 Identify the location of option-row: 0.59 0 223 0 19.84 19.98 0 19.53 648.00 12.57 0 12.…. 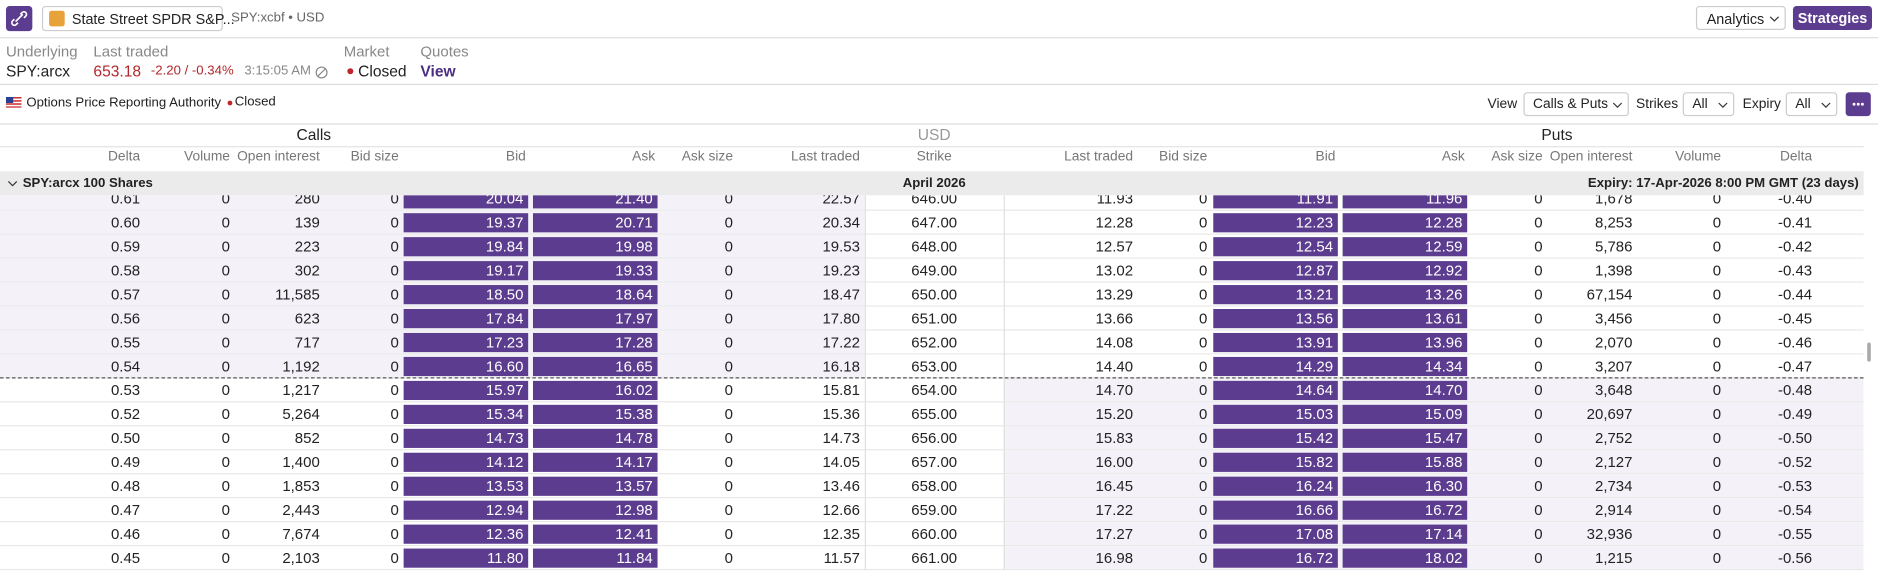
(932, 246).